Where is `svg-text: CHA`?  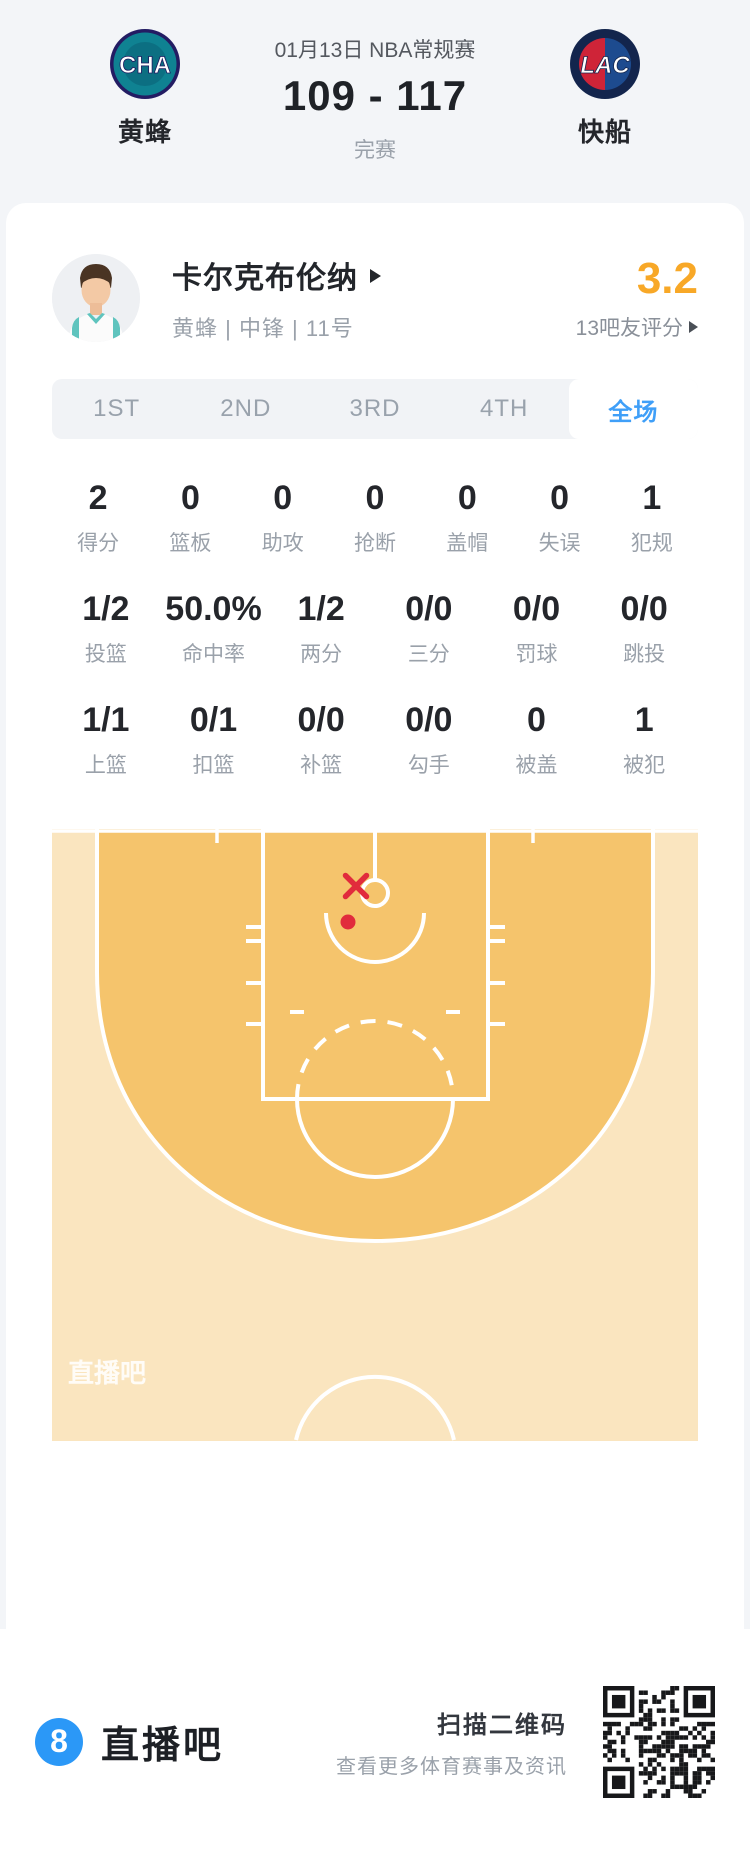 svg-text: CHA is located at coordinates (145, 65).